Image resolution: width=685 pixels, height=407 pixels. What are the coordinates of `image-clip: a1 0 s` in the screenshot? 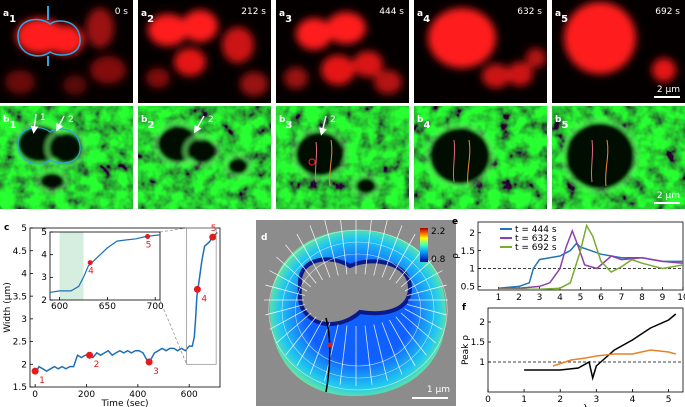 It's located at (66, 51).